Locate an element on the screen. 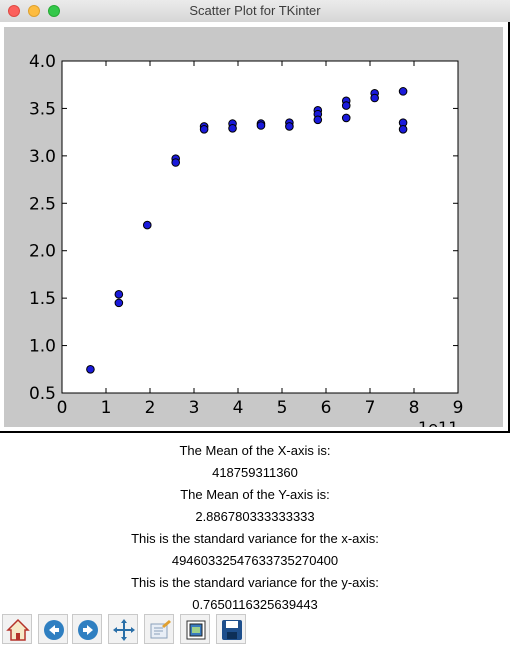 The image size is (510, 652). forward-button is located at coordinates (87, 629).